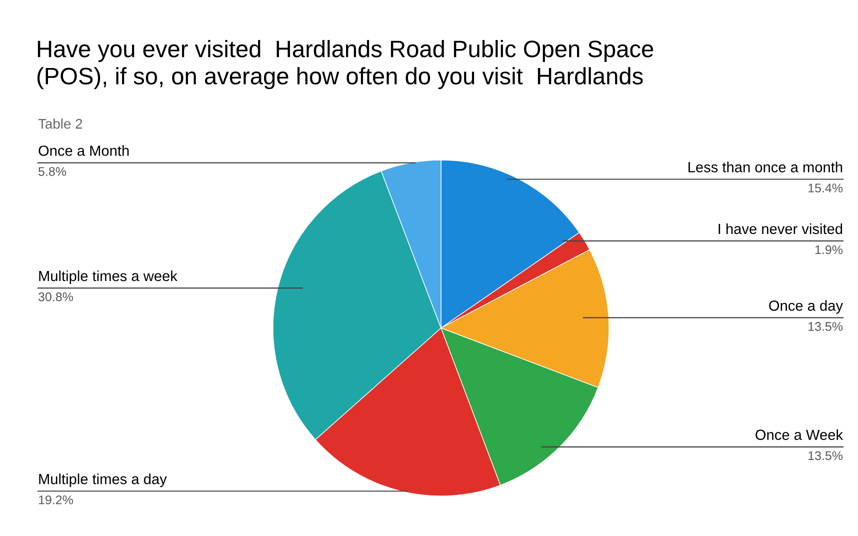  I want to click on data-label: 30.8%, so click(55, 297).